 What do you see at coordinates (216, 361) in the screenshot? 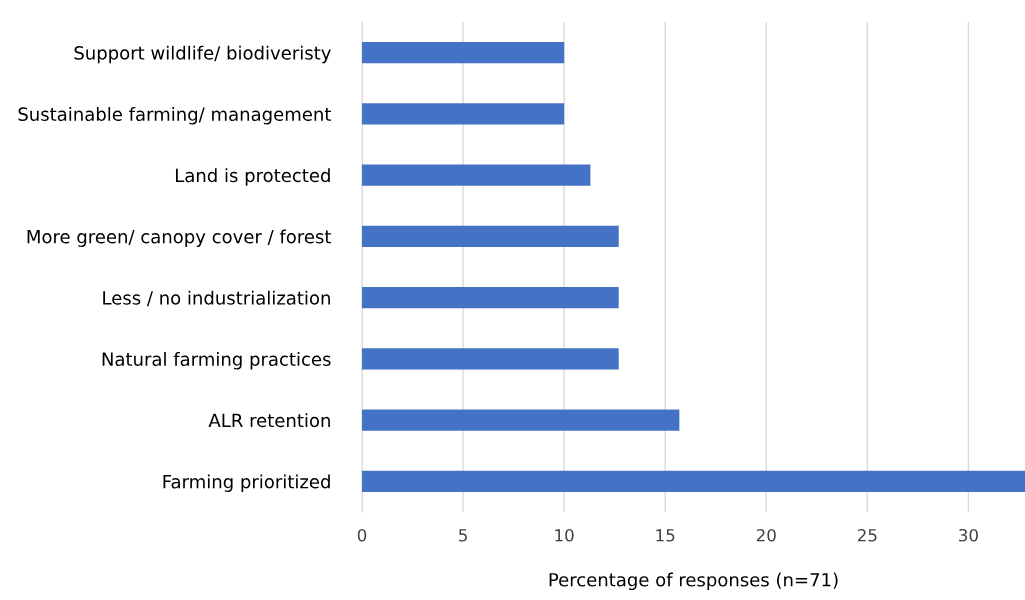
I see `y-tick-label: Natural farming practices` at bounding box center [216, 361].